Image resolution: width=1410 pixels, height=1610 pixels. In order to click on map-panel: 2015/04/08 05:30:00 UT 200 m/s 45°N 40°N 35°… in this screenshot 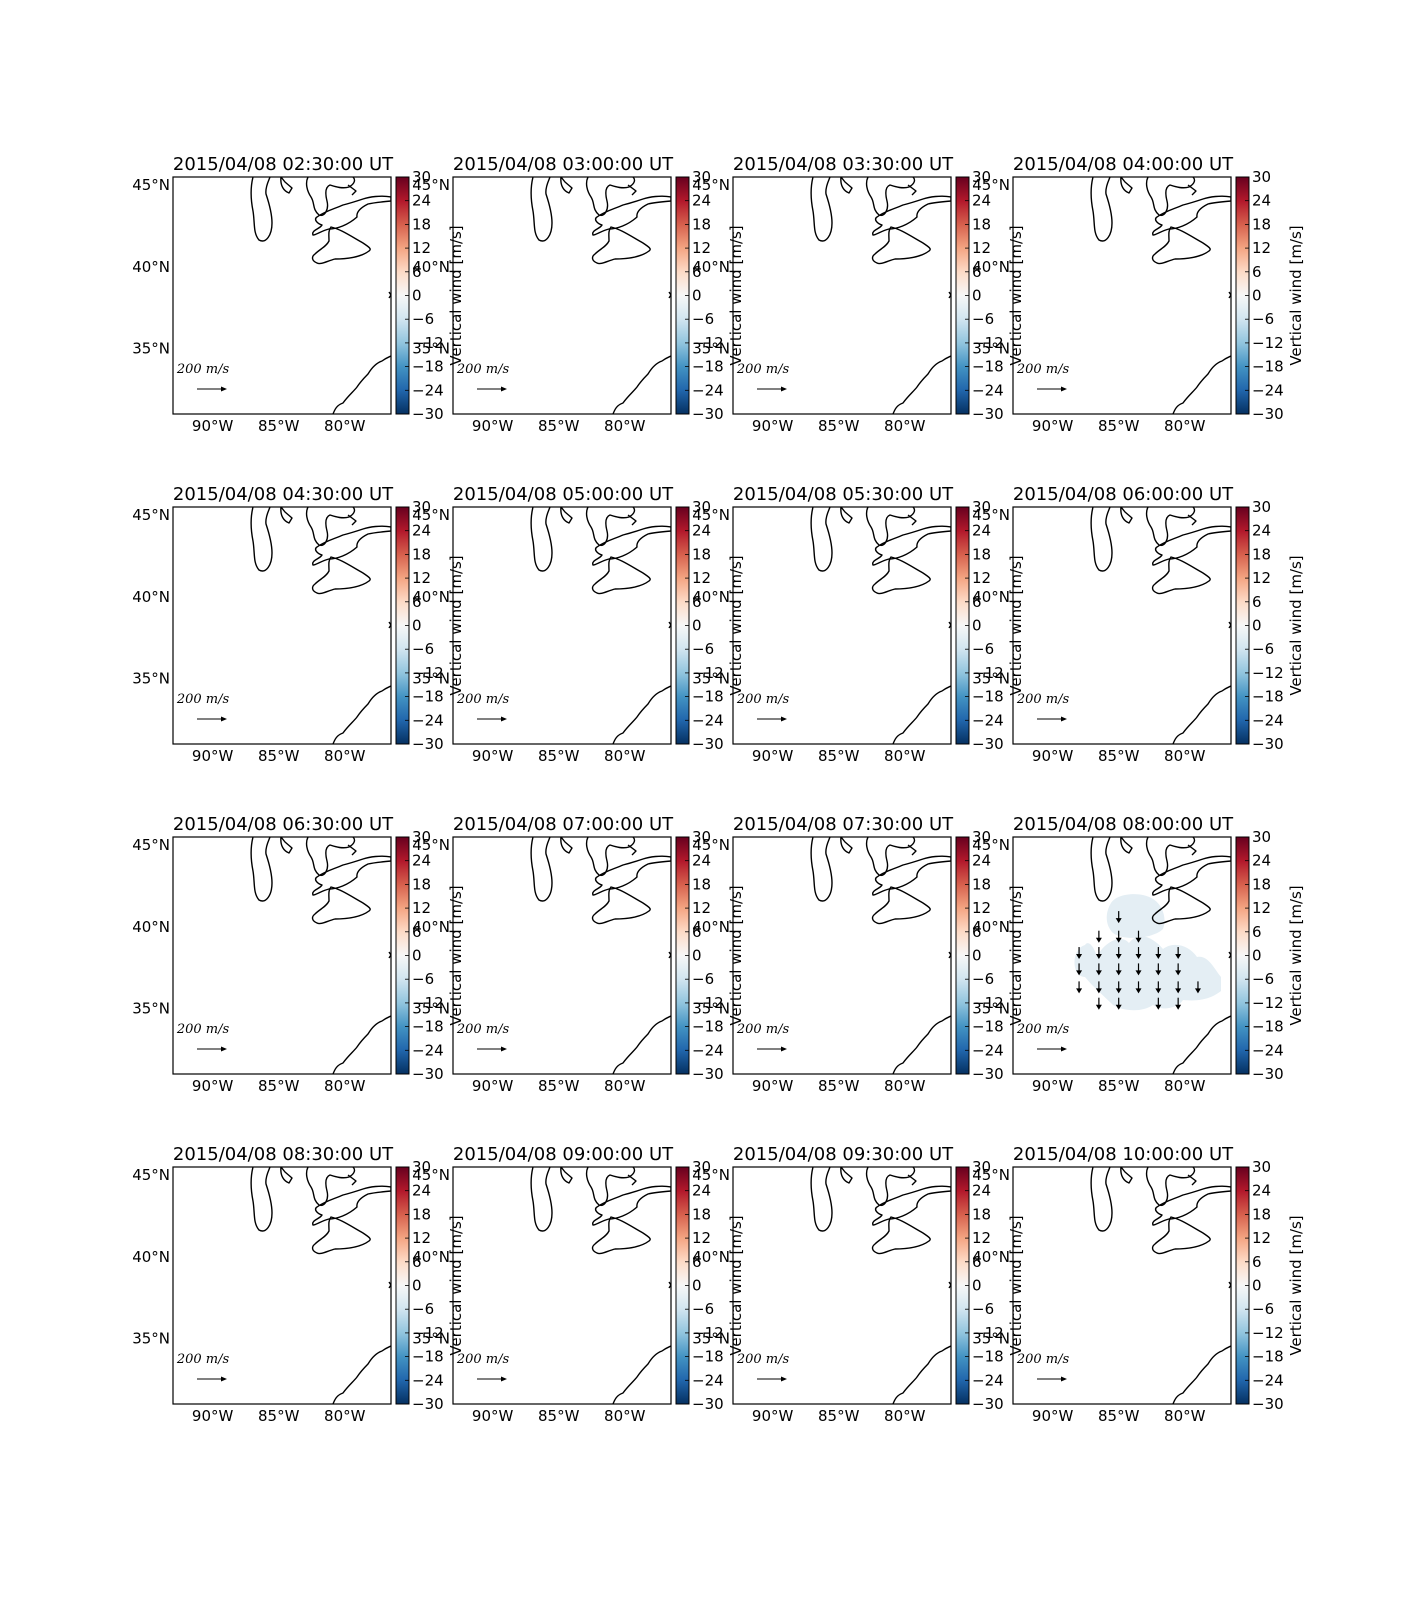, I will do `click(858, 624)`.